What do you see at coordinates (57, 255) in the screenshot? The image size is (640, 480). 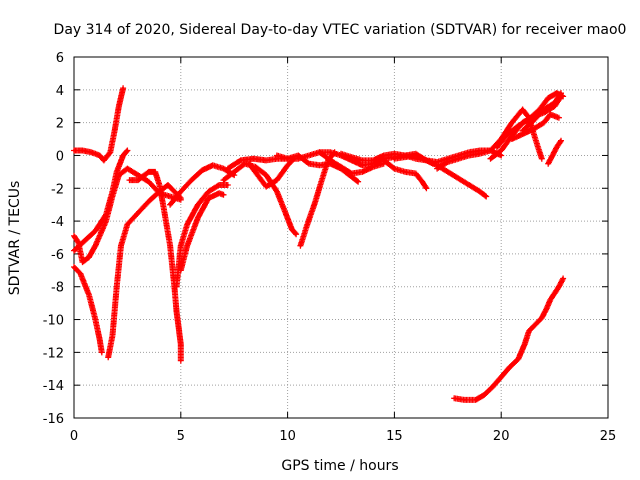 I see `y-tick-label: -6` at bounding box center [57, 255].